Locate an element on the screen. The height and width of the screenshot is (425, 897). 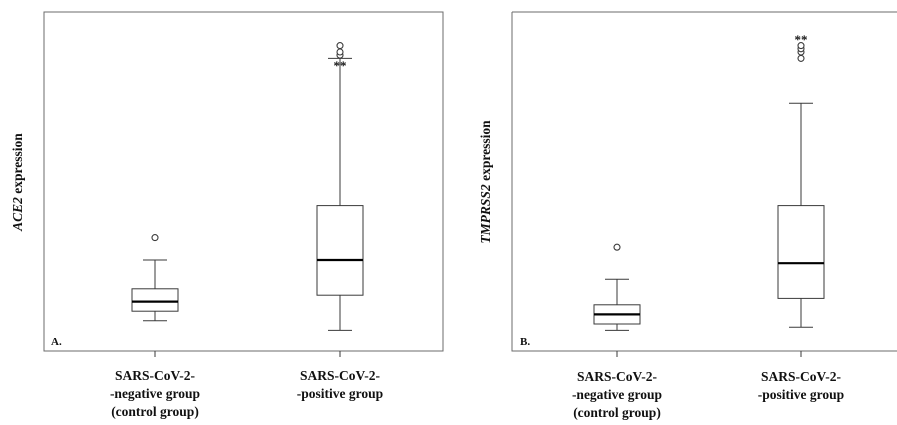
y-axis-label-a: ACE2 expression is located at coordinates (17, 182).